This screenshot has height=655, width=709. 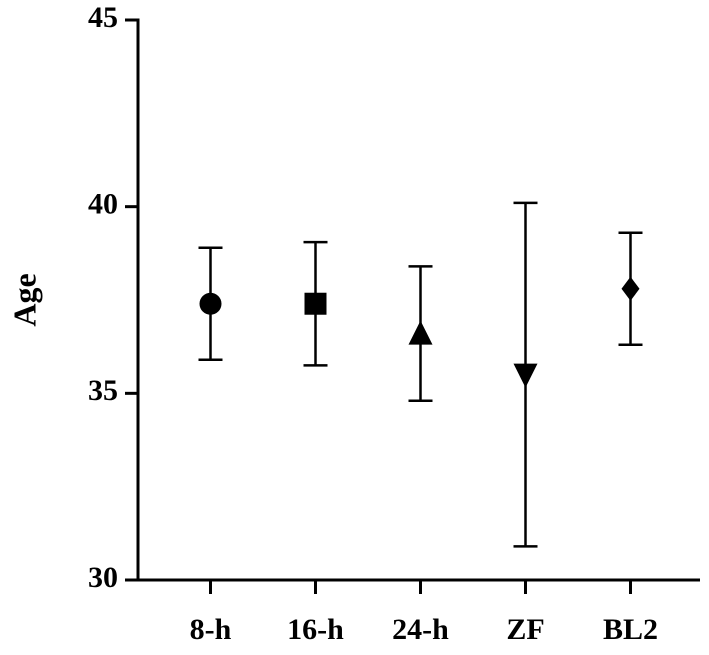 I want to click on y-tick-label: 45, so click(x=103, y=17).